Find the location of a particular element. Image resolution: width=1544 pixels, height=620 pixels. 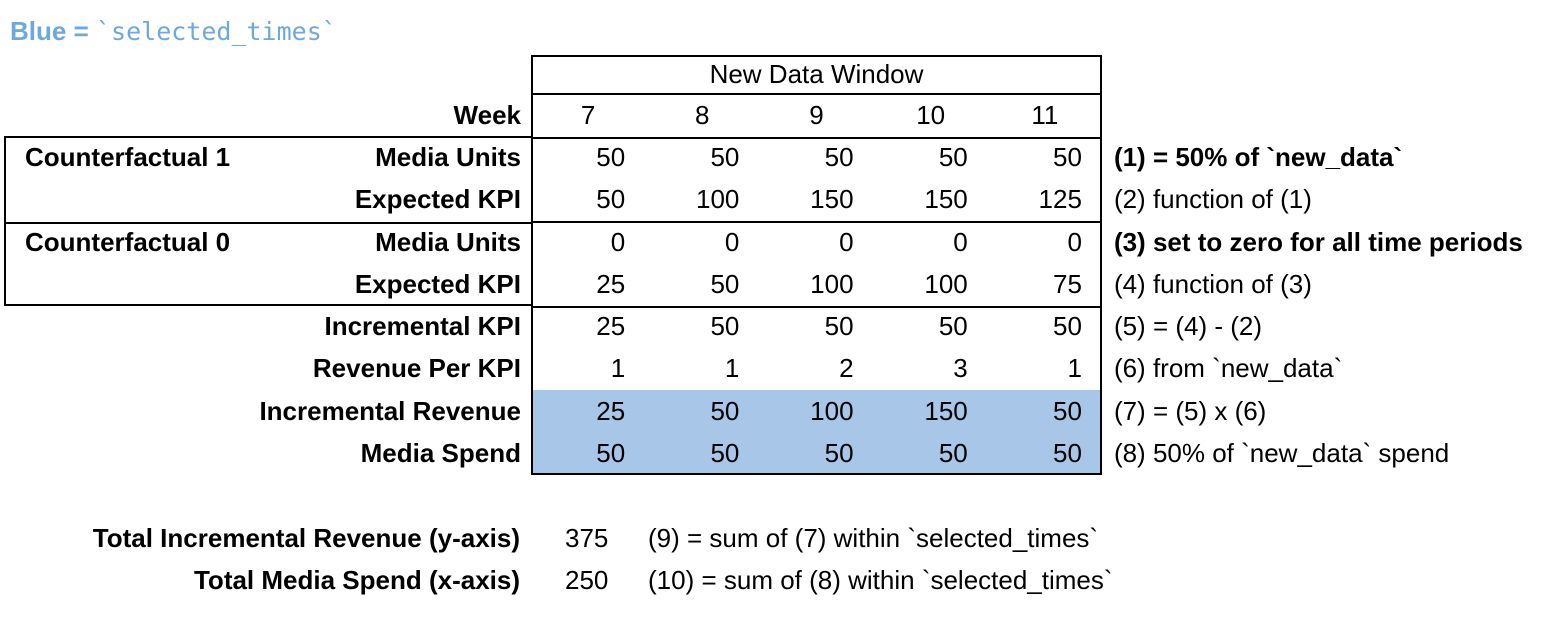

value-cell: 75 is located at coordinates (1067, 283).